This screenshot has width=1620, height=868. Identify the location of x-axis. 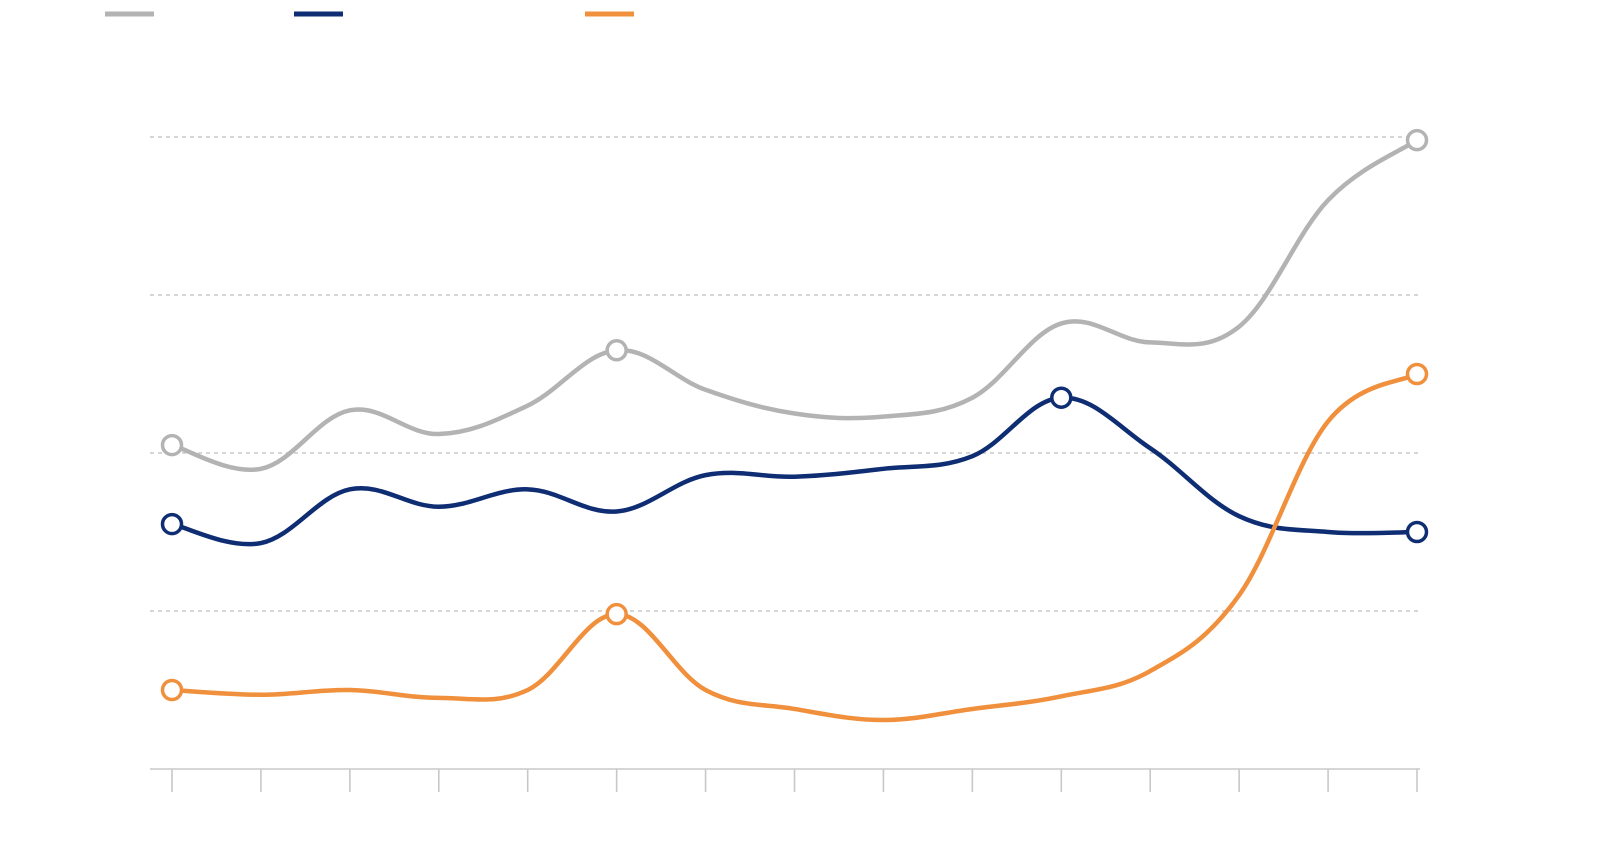
(785, 780).